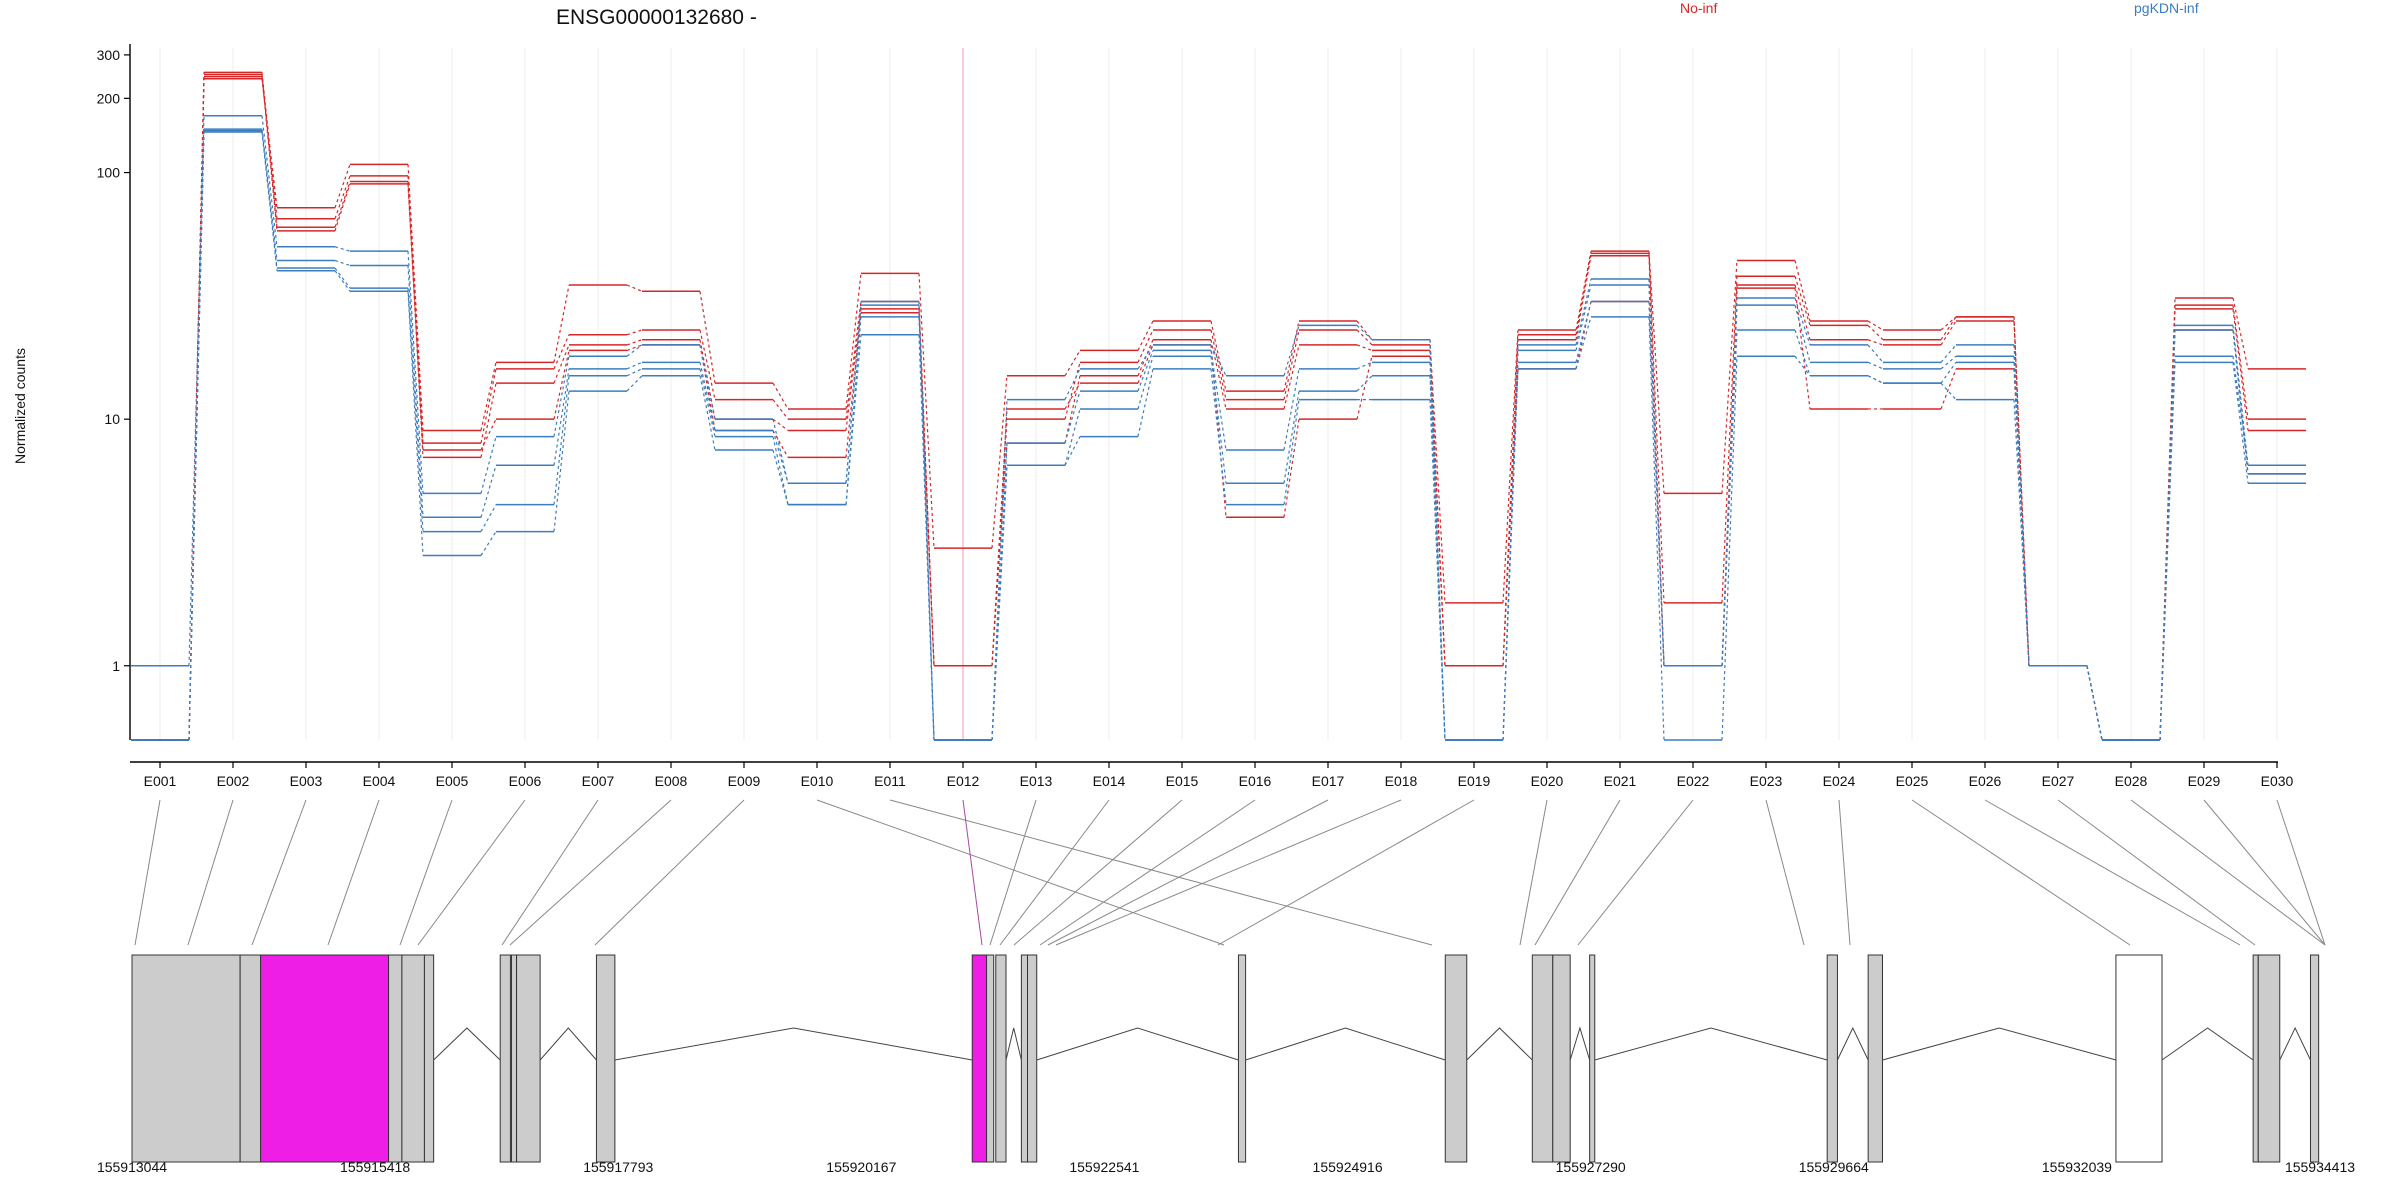 This screenshot has height=1200, width=2400. Describe the element at coordinates (1255, 781) in the screenshot. I see `x-tick-label-e016: E016` at that location.